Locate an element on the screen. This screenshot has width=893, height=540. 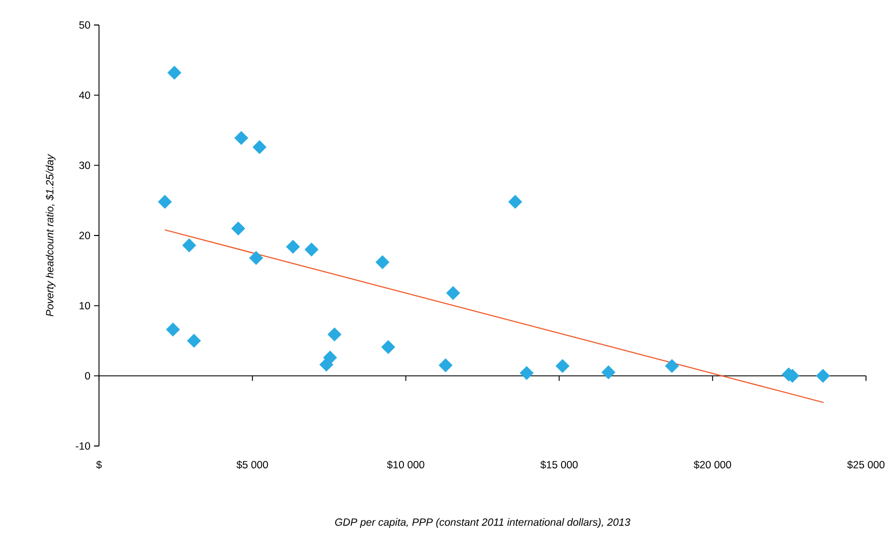
y-tick-label: 20 is located at coordinates (84, 236).